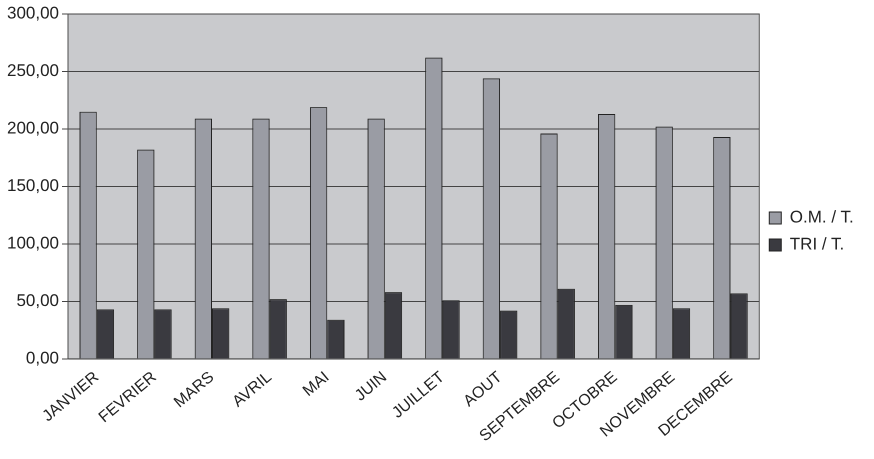  Describe the element at coordinates (32, 128) in the screenshot. I see `y-tick-label: 200,00` at that location.